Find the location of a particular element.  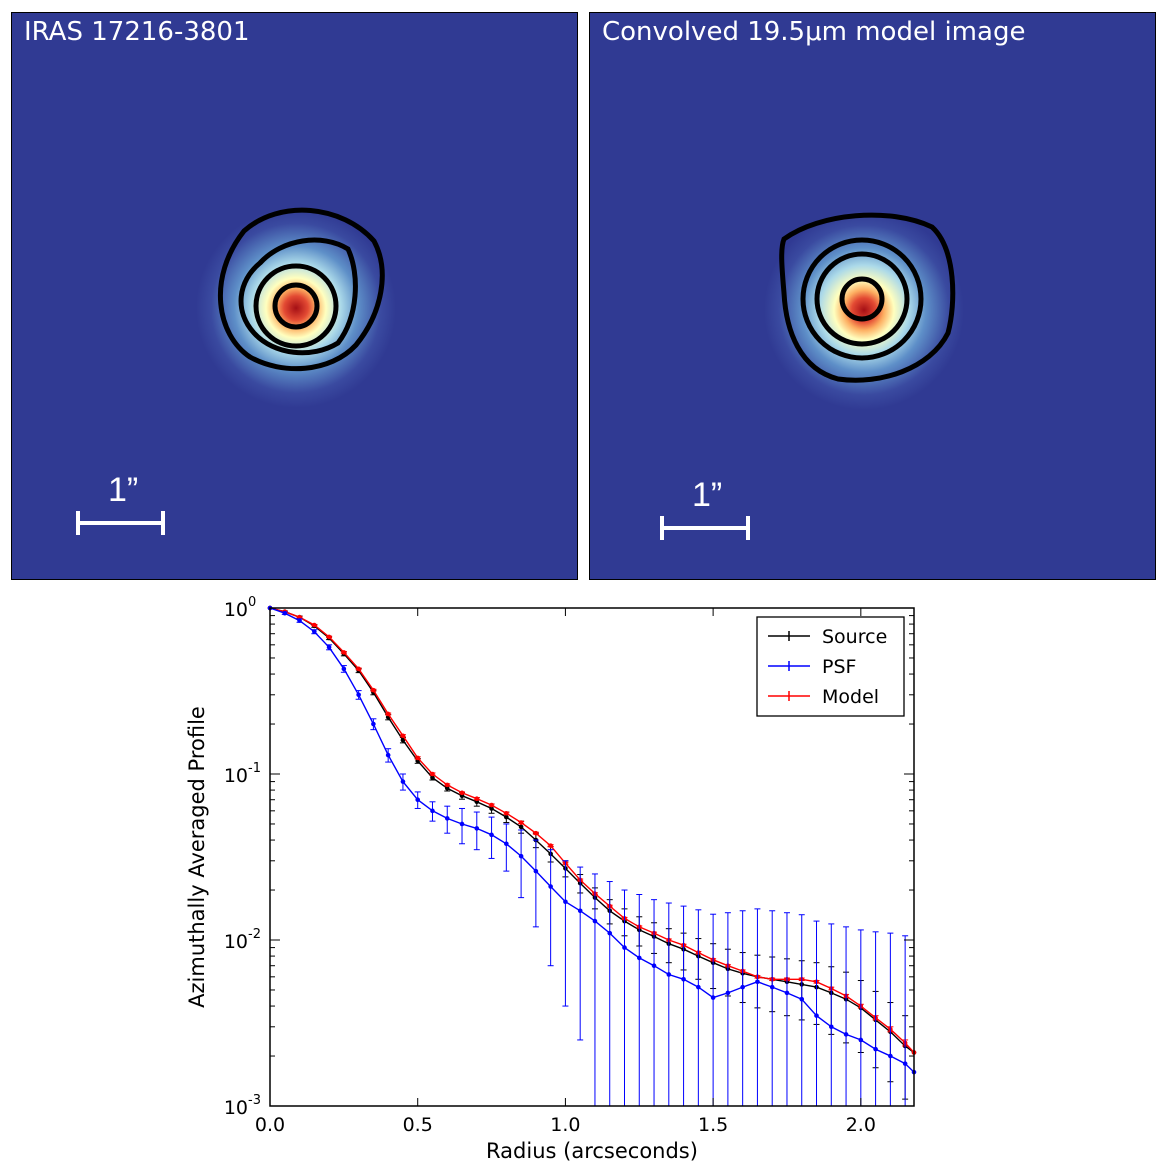

legend-label: Model is located at coordinates (850, 697).